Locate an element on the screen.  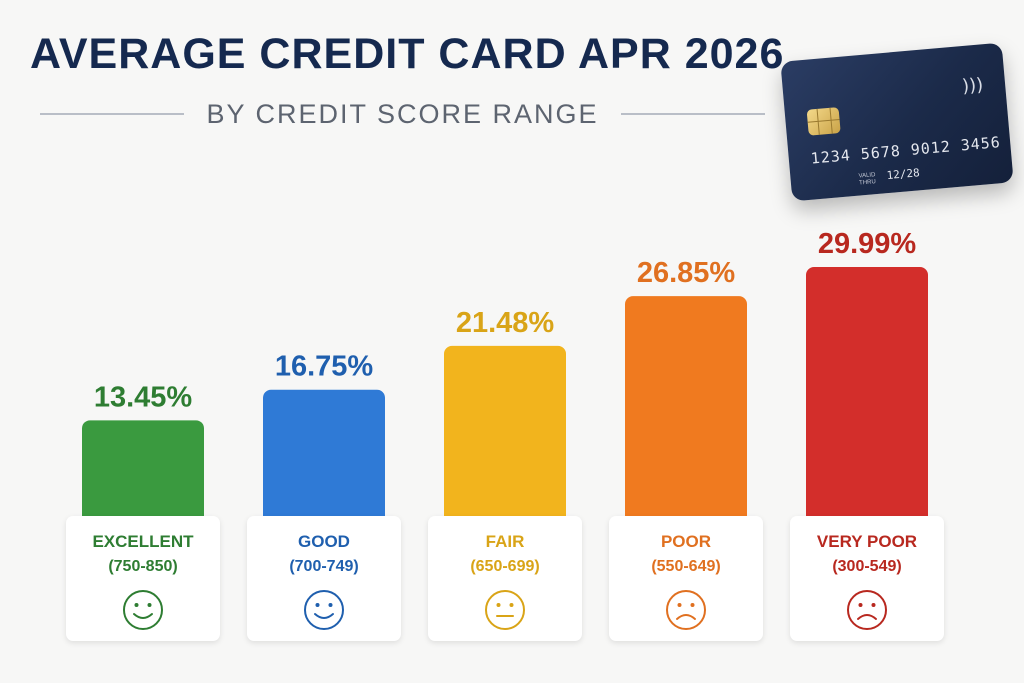
chart-title: AVERAGE CREDIT CARD APR 2026 is located at coordinates (407, 54).